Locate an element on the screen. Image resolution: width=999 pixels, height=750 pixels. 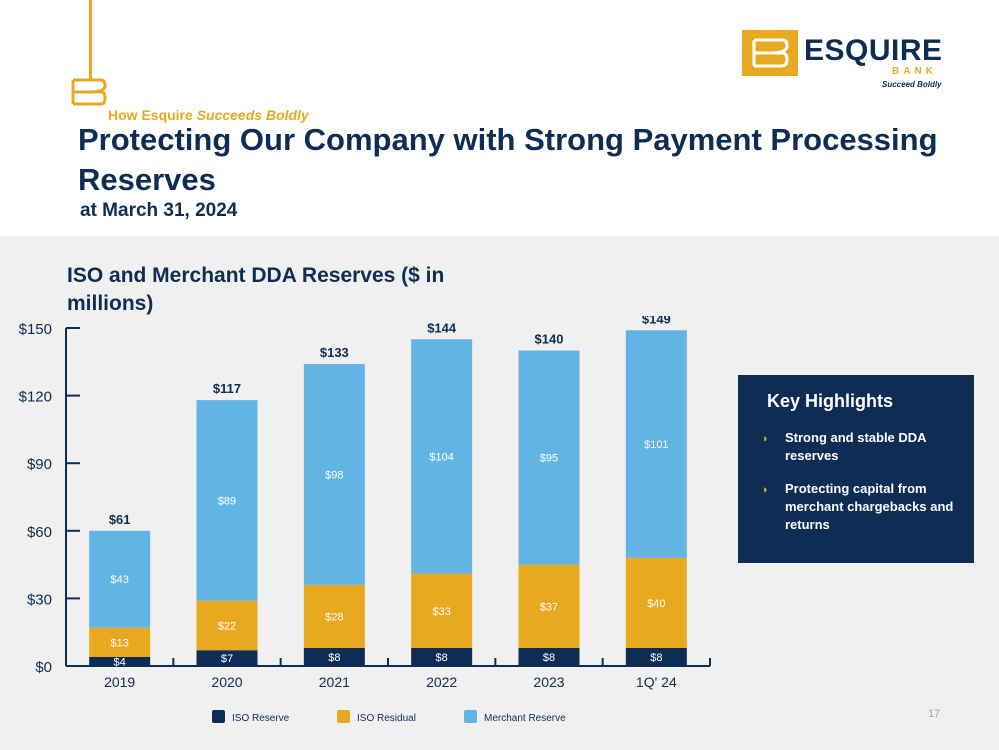
total-label: $140 is located at coordinates (549, 339).